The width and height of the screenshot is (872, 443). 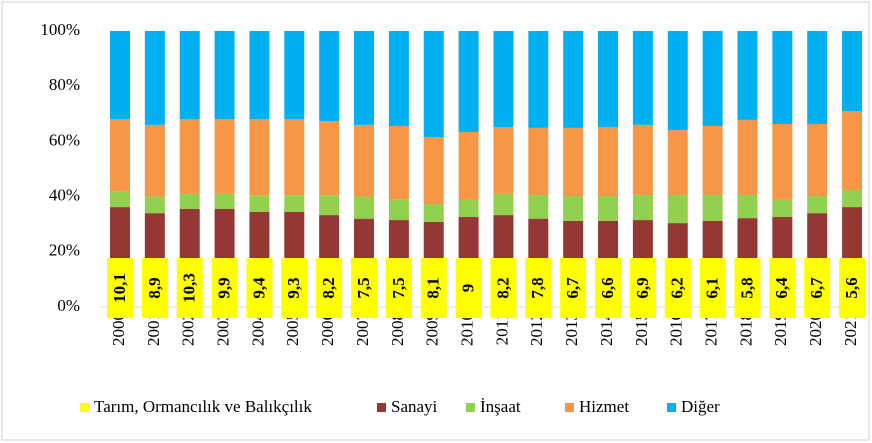 I want to click on y-tick-label: 60%, so click(x=64, y=139).